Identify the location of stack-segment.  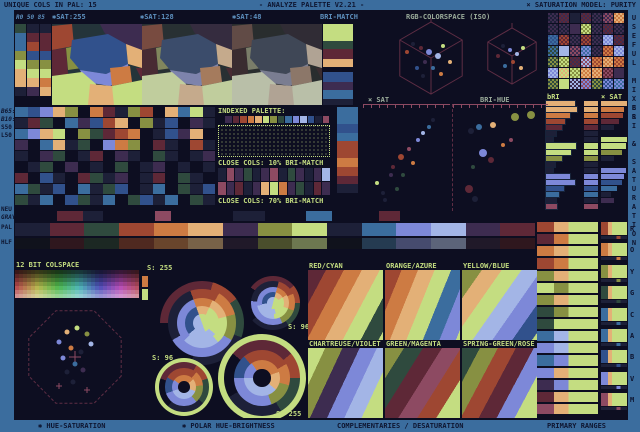
(71, 167).